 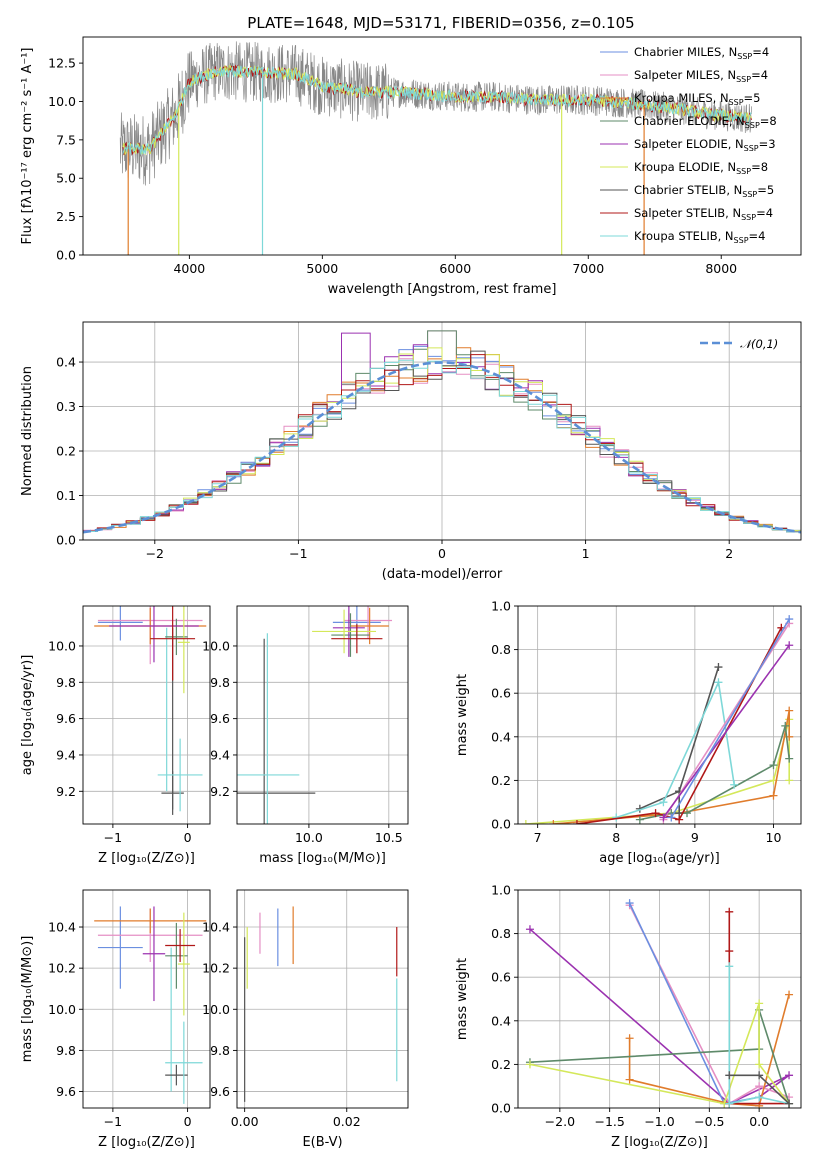 What do you see at coordinates (27, 431) in the screenshot?
I see `y-axis-label: Normed distribution` at bounding box center [27, 431].